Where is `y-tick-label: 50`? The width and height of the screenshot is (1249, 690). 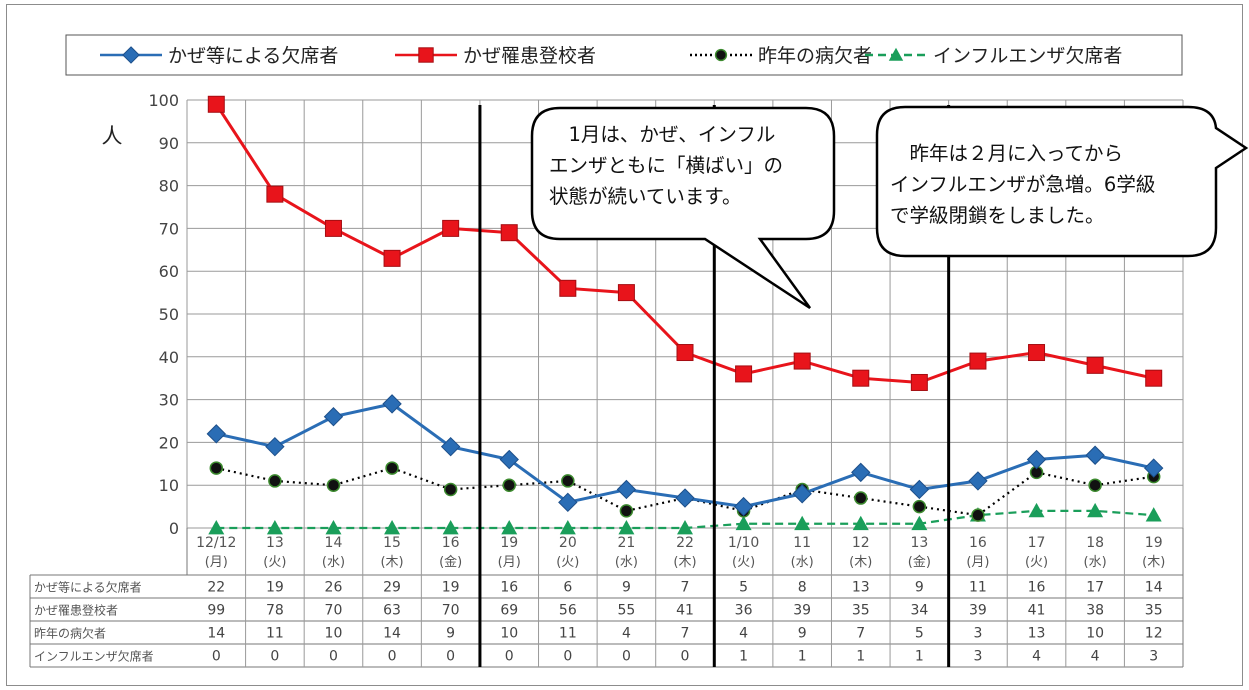 y-tick-label: 50 is located at coordinates (169, 314).